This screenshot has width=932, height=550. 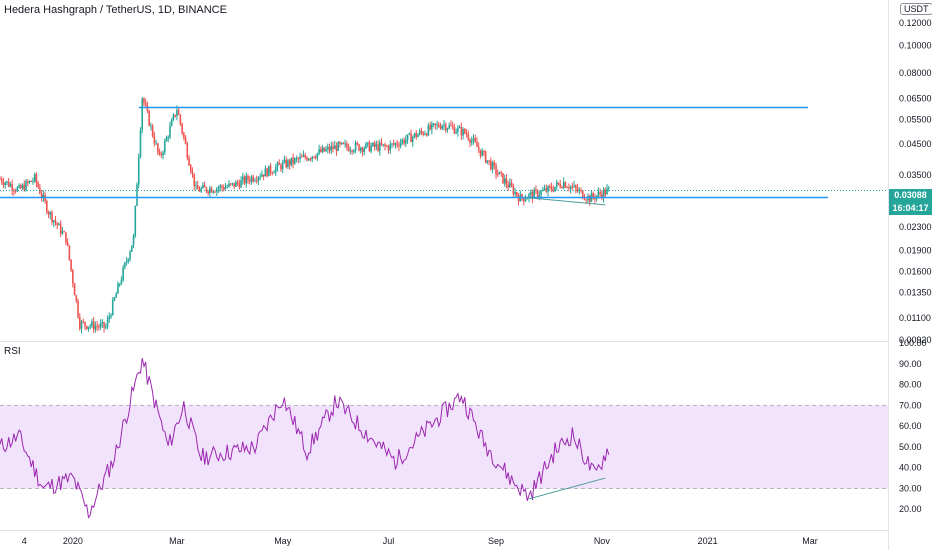 I want to click on rsi-trendline, so click(x=567, y=488).